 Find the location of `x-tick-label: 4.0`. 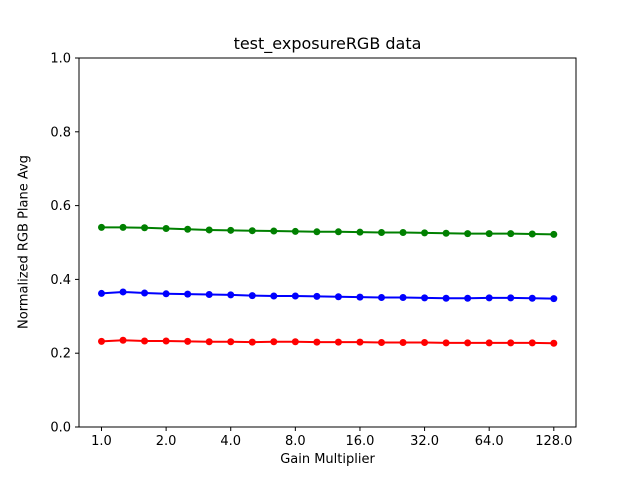

x-tick-label: 4.0 is located at coordinates (230, 441).